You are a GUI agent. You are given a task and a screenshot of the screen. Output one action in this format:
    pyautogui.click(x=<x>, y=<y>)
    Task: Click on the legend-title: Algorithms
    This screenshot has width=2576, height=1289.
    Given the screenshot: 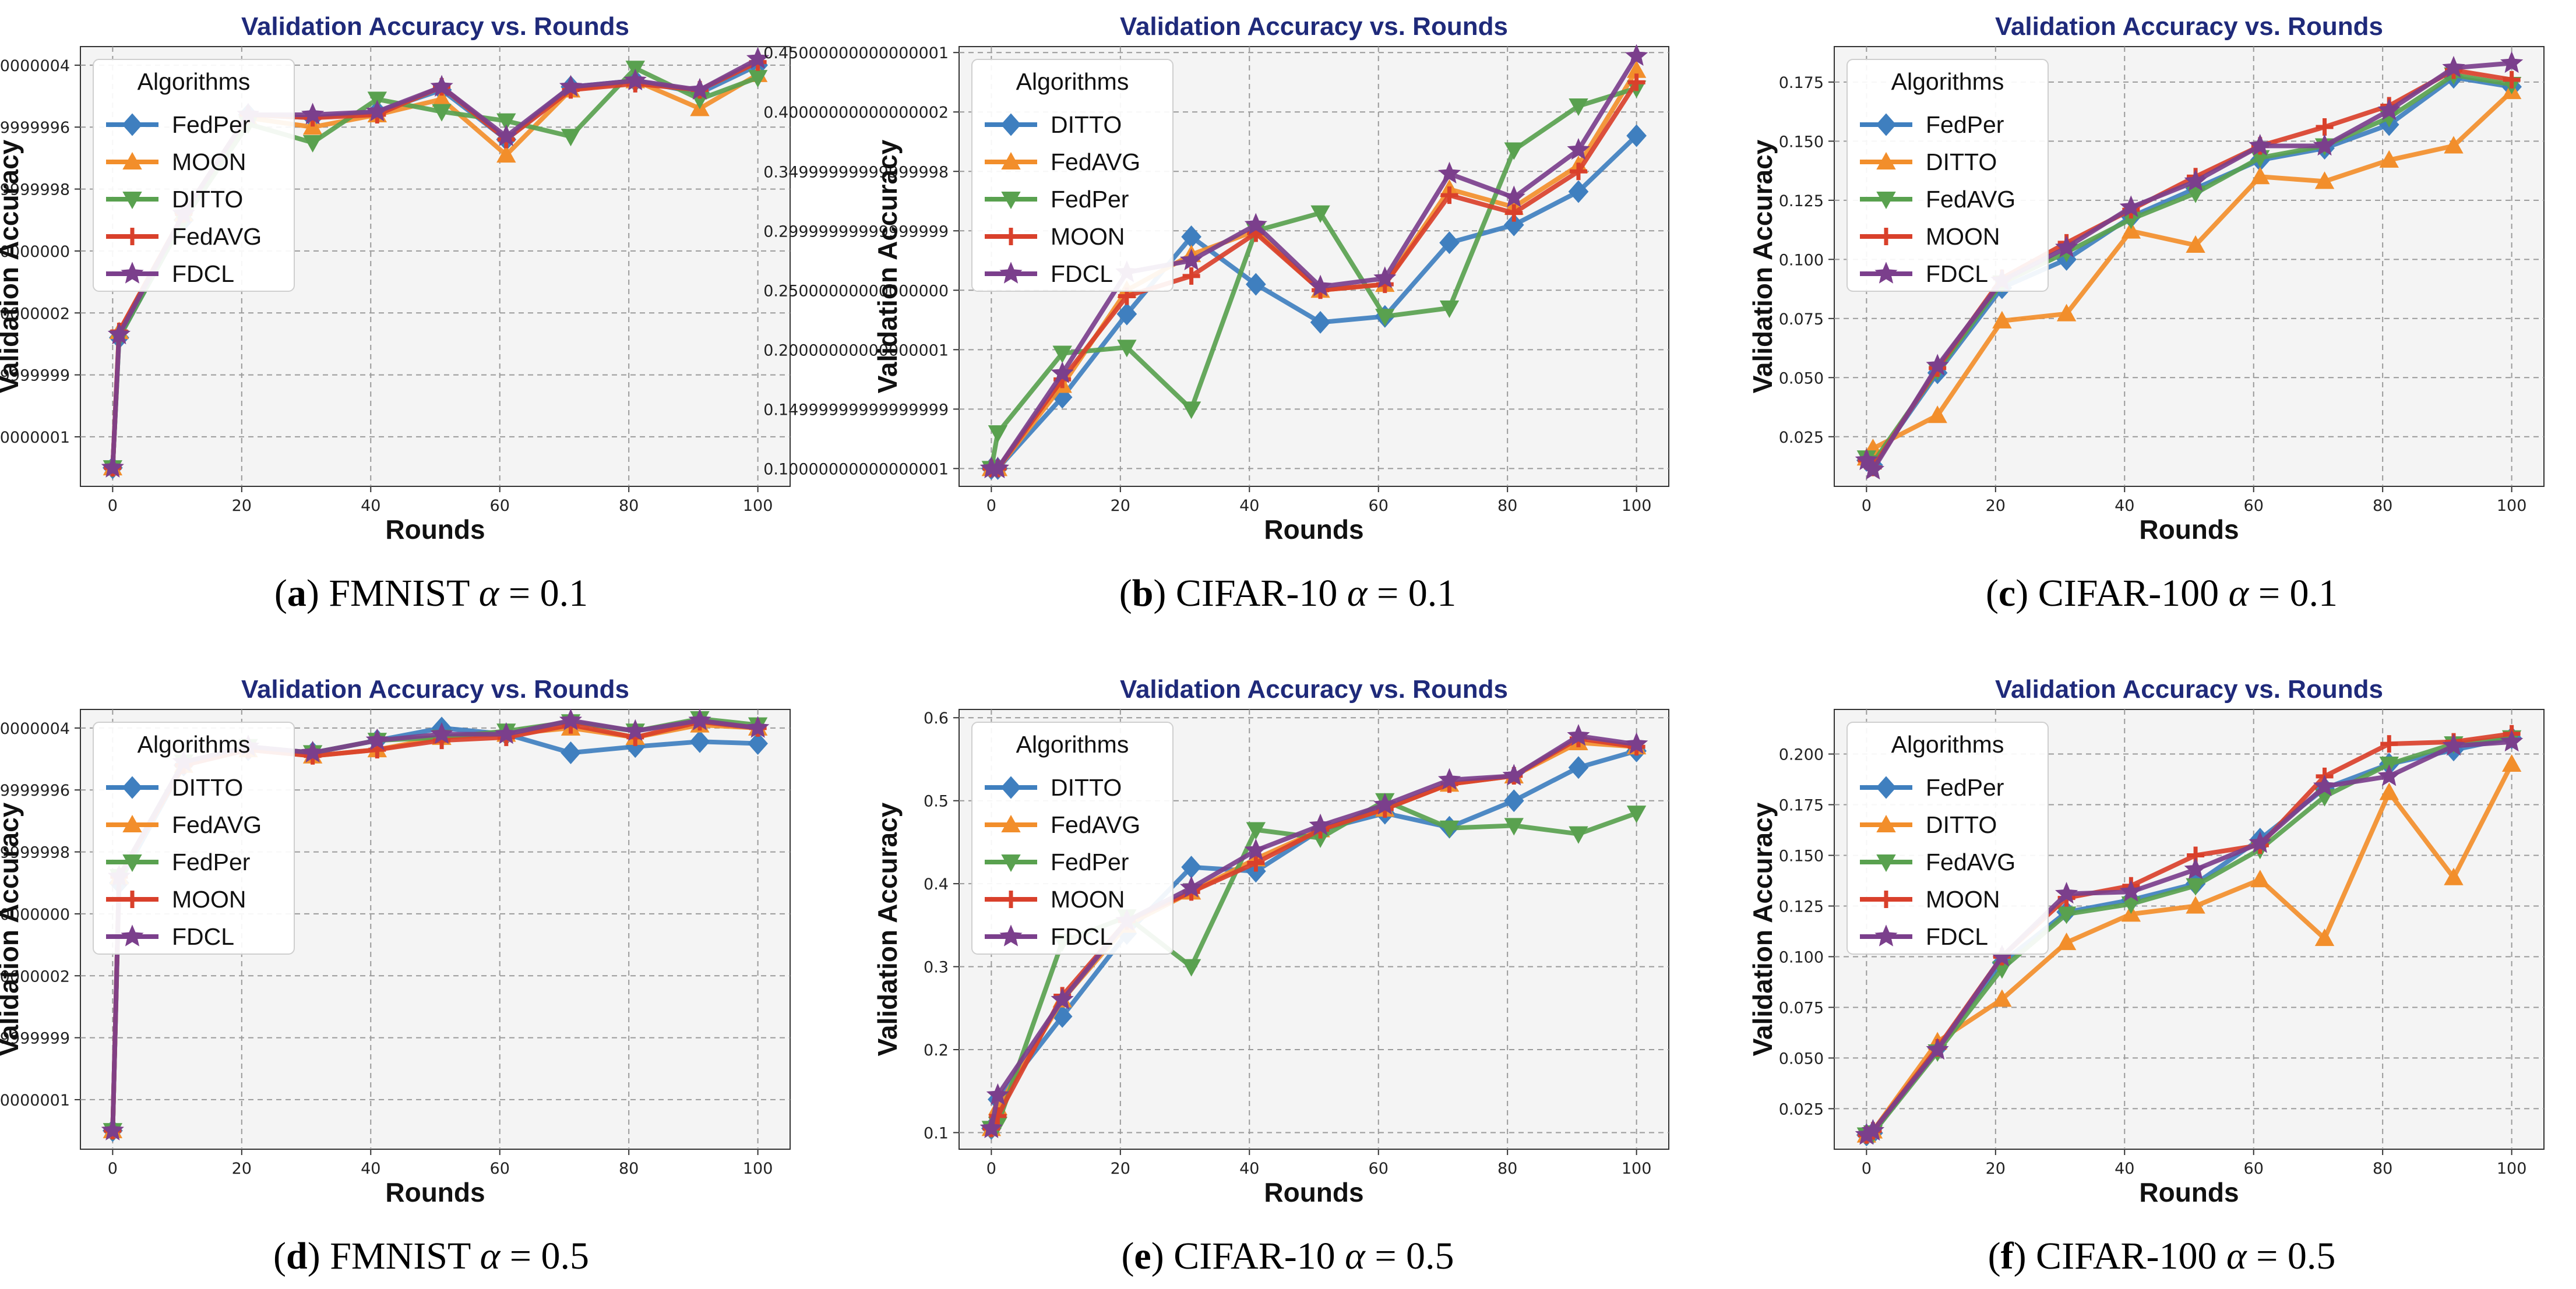 What is the action you would take?
    pyautogui.click(x=194, y=81)
    